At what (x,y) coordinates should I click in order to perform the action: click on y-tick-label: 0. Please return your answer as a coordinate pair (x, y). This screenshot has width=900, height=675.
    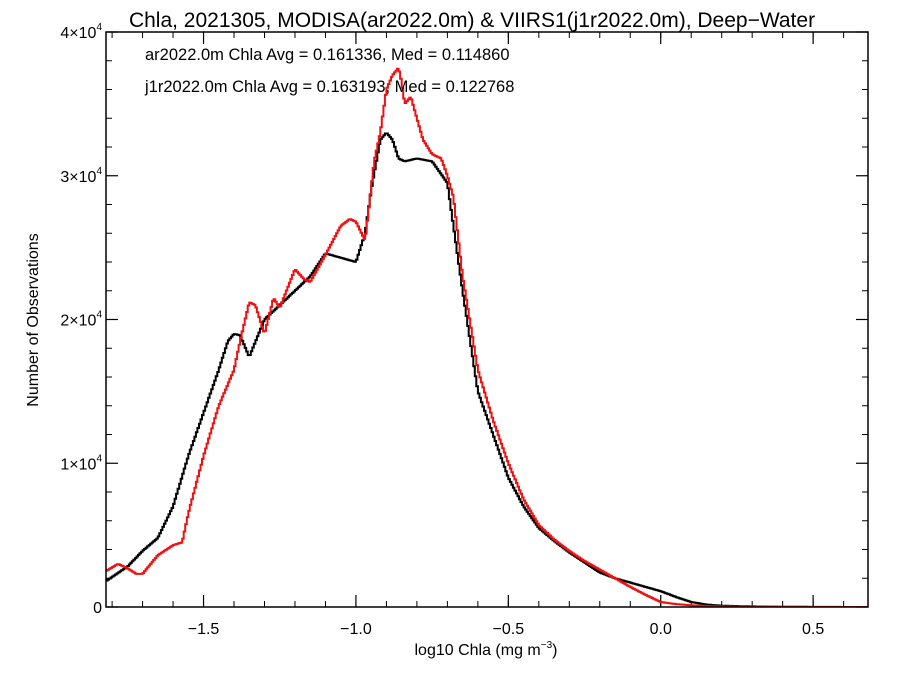
    Looking at the image, I should click on (97, 608).